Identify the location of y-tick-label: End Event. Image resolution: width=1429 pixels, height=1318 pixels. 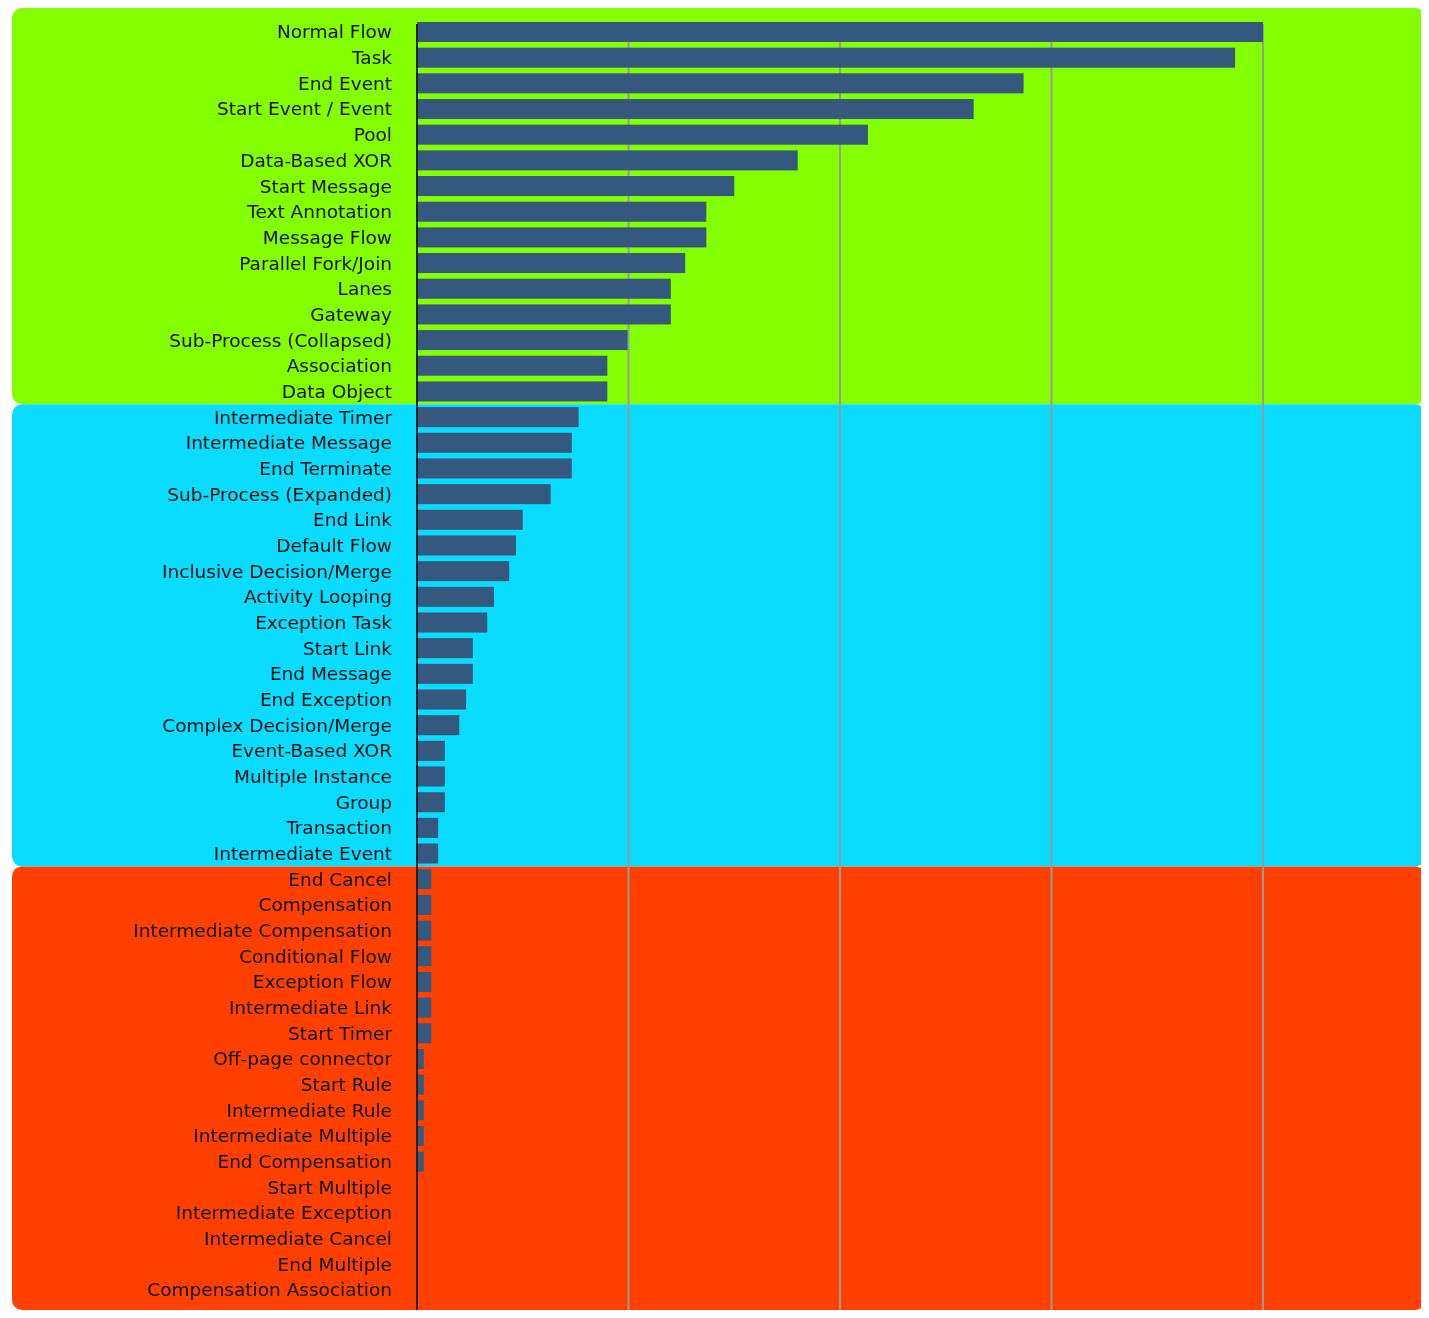
(344, 83).